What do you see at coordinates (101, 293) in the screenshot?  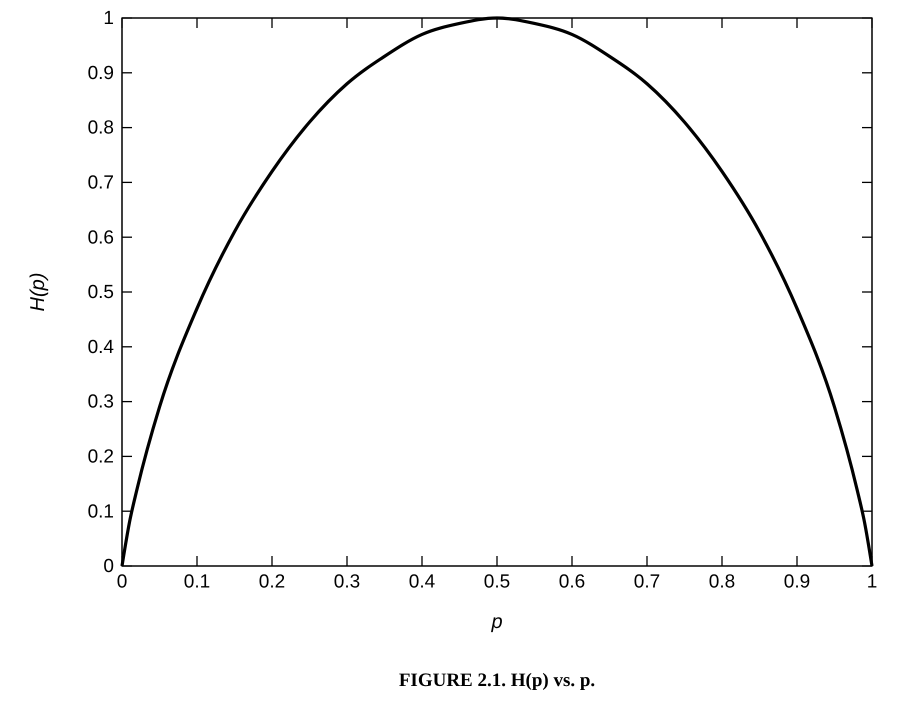 I see `y-tick-label: 0.5` at bounding box center [101, 293].